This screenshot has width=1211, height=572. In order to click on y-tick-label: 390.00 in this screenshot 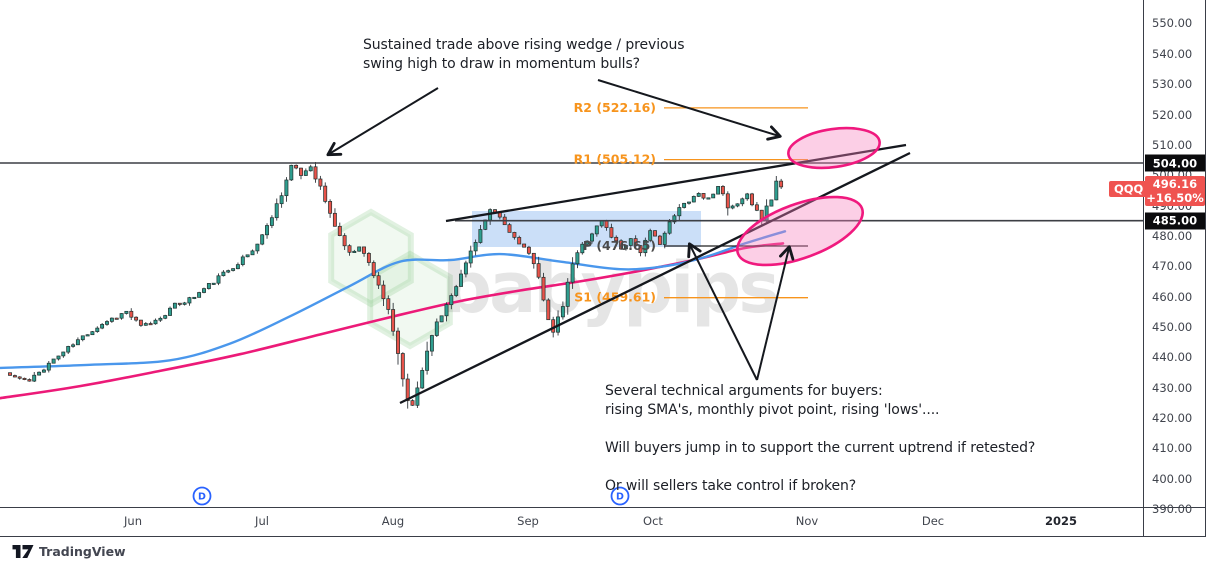, I will do `click(1172, 509)`.